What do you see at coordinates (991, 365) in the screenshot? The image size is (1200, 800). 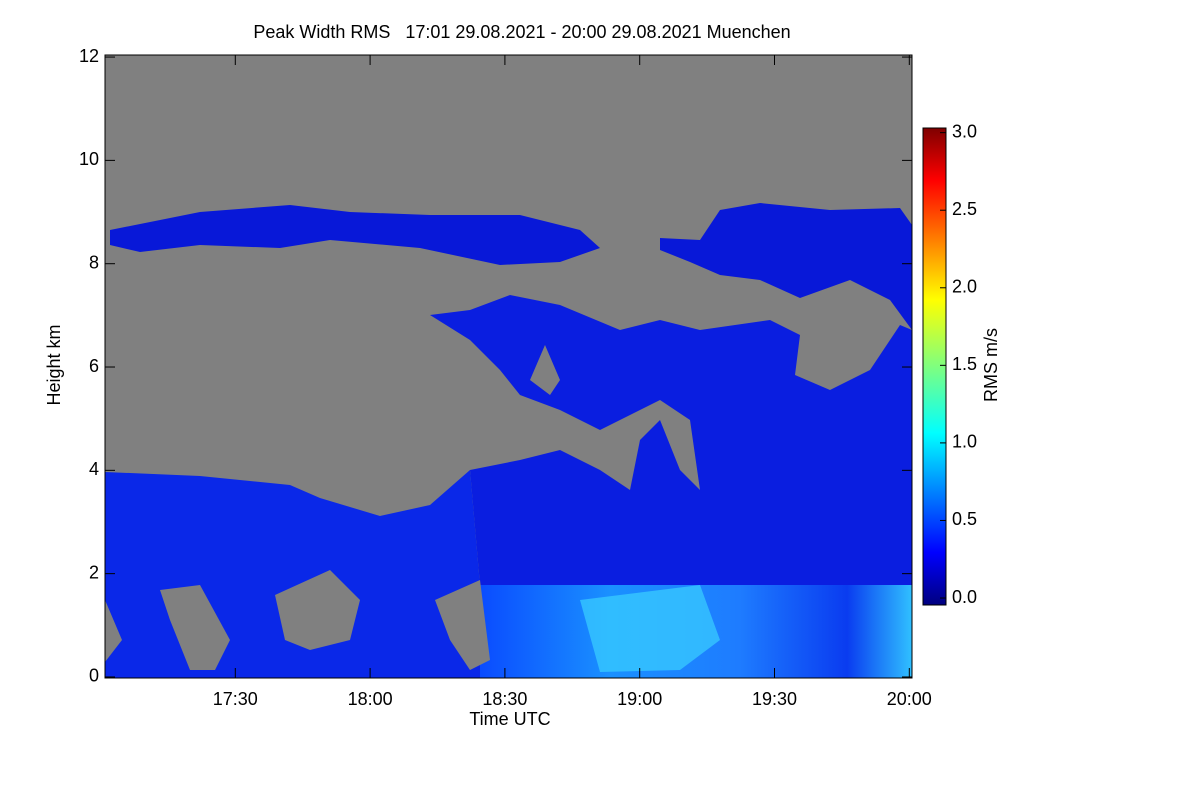 I see `colorbar-label: RMS m/s` at bounding box center [991, 365].